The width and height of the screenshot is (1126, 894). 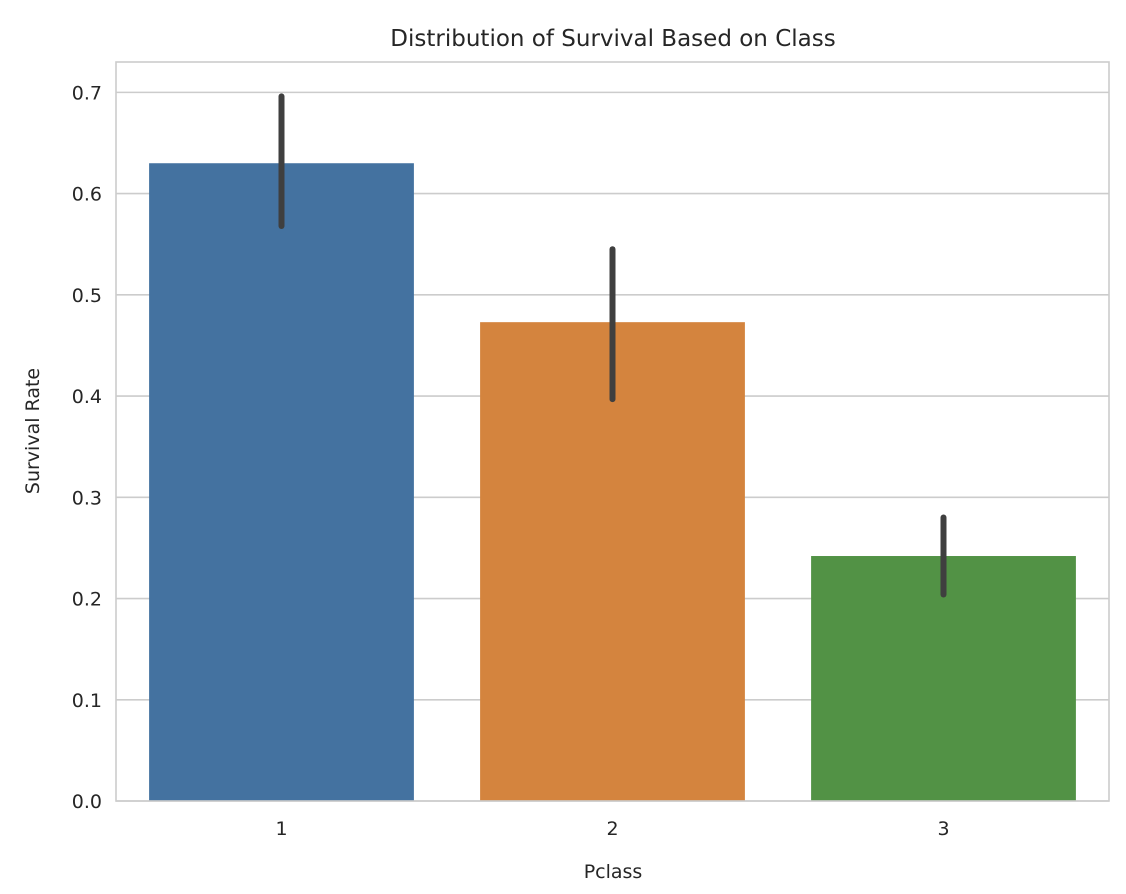 I want to click on y-tick-label: 0.0, so click(x=87, y=802).